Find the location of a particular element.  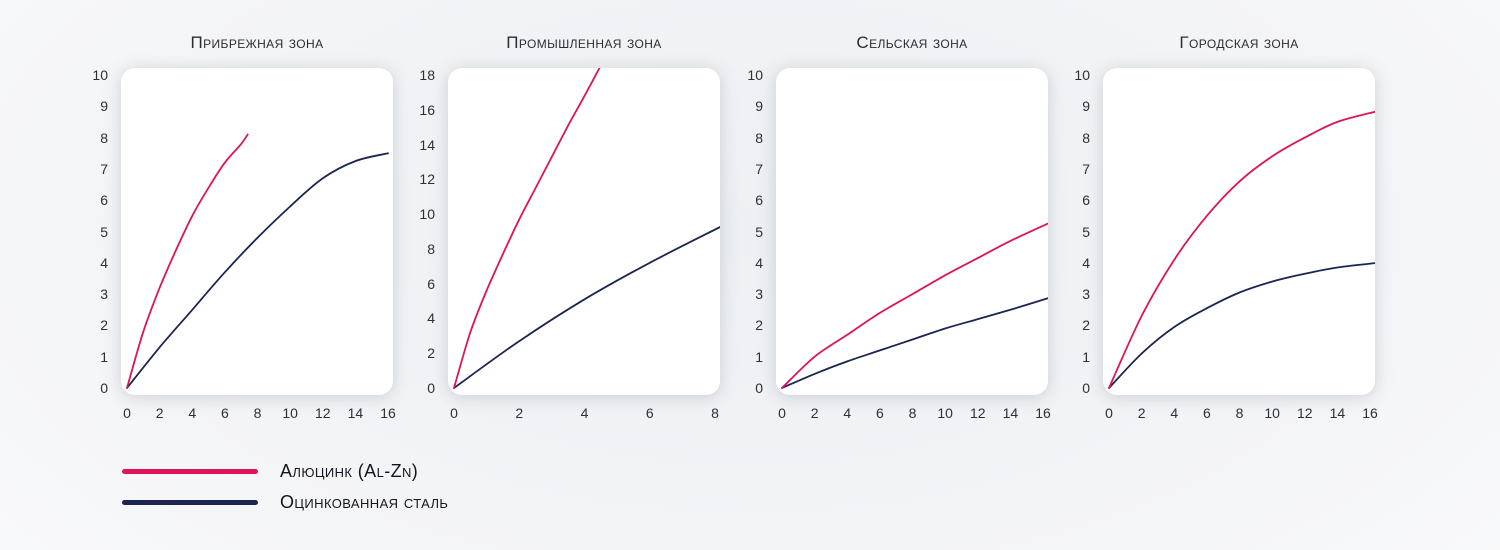

legend-label-aluzinc: Алюцинк (Al-Zn) is located at coordinates (349, 470).